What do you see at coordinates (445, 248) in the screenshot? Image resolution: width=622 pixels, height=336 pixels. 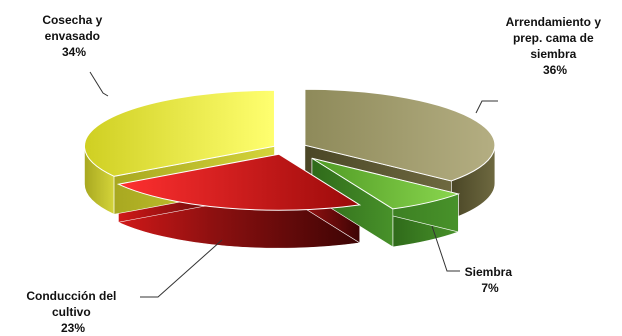 I see `leader-line-siembra` at bounding box center [445, 248].